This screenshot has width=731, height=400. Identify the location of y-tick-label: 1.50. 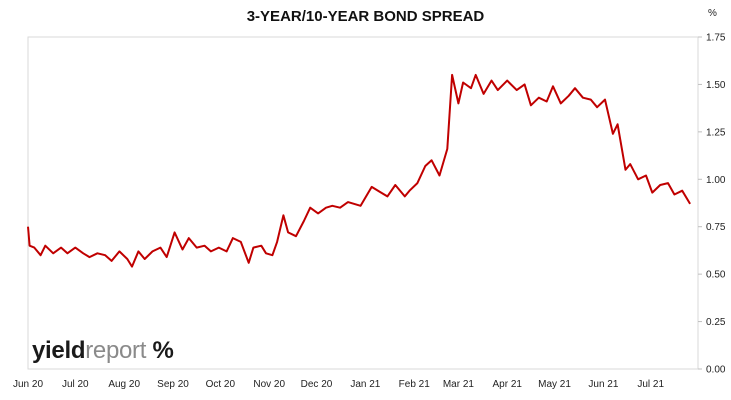
(716, 85).